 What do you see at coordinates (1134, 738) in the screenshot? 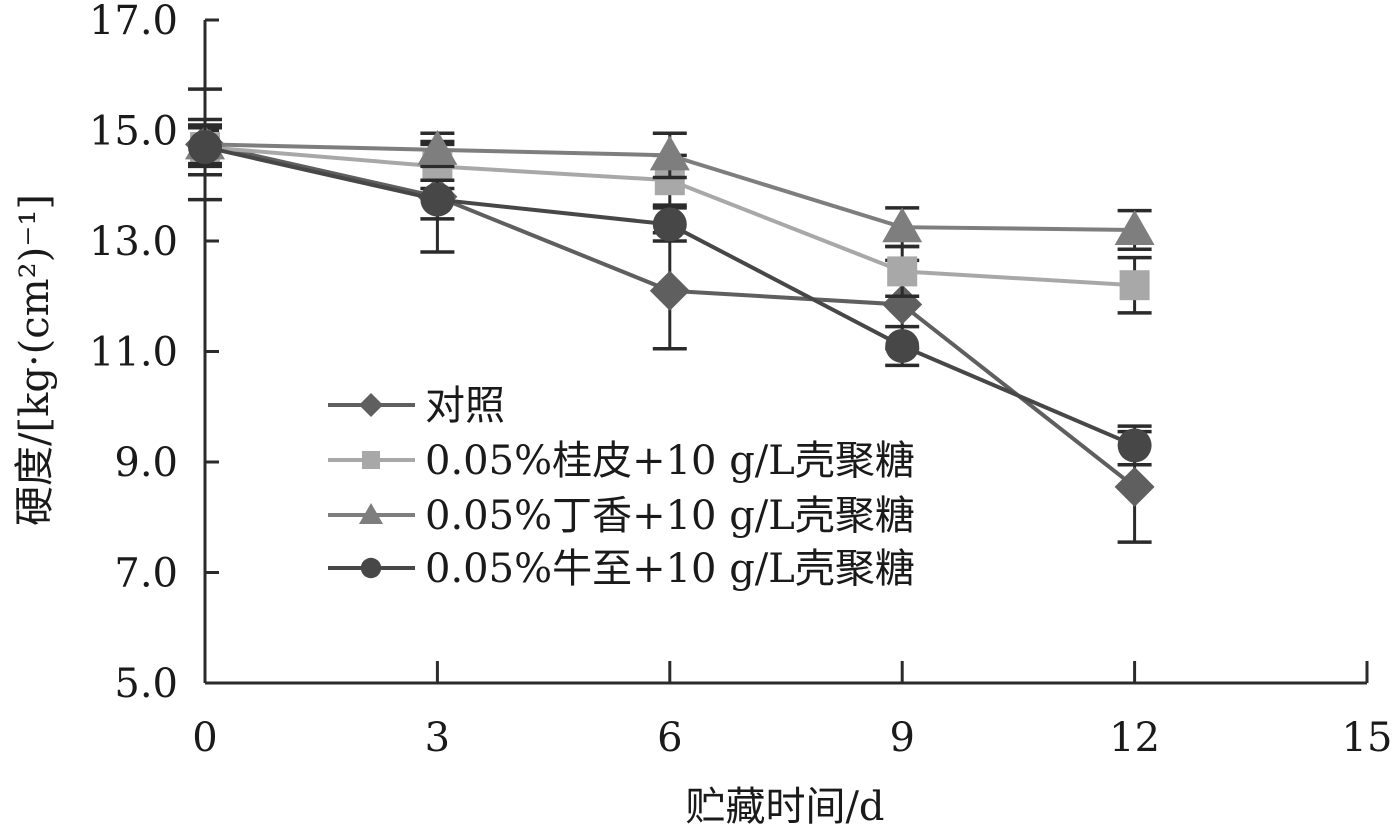
I see `x-tick-label: 12` at bounding box center [1134, 738].